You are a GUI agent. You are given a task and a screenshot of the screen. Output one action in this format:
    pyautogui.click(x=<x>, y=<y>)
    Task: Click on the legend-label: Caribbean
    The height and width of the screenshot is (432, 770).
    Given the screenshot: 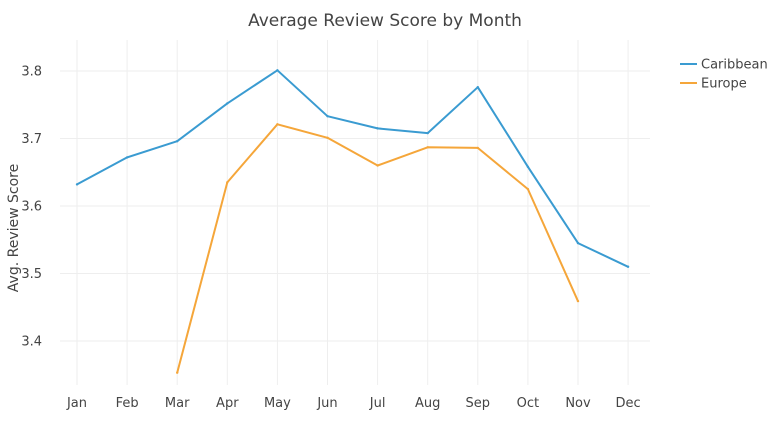 What is the action you would take?
    pyautogui.click(x=734, y=65)
    